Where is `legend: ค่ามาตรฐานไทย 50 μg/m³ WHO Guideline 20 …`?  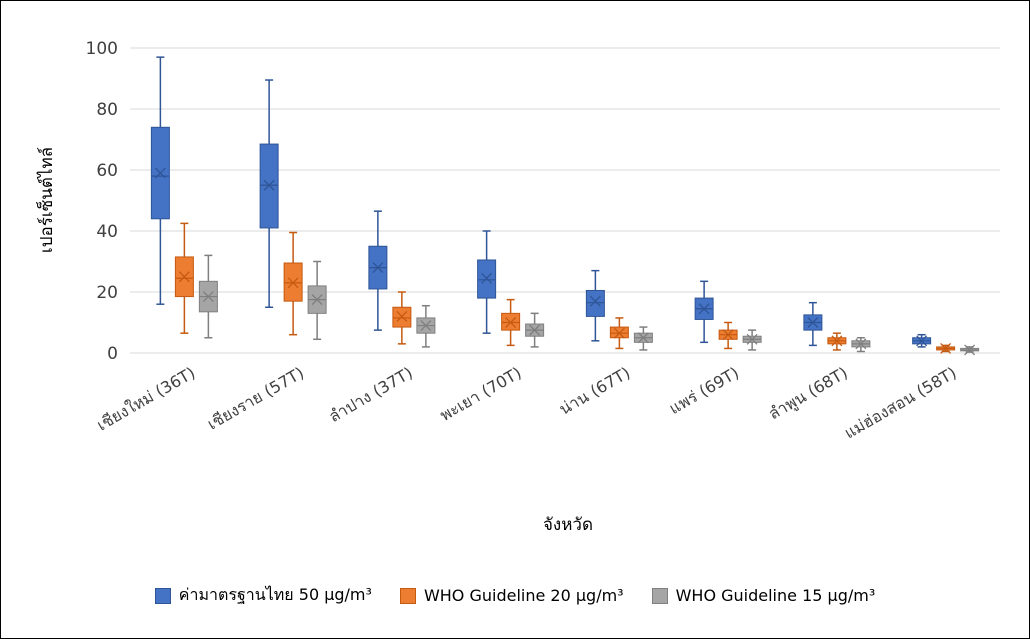
legend: ค่ามาตรฐานไทย 50 μg/m³ WHO Guideline 20 … is located at coordinates (515, 595).